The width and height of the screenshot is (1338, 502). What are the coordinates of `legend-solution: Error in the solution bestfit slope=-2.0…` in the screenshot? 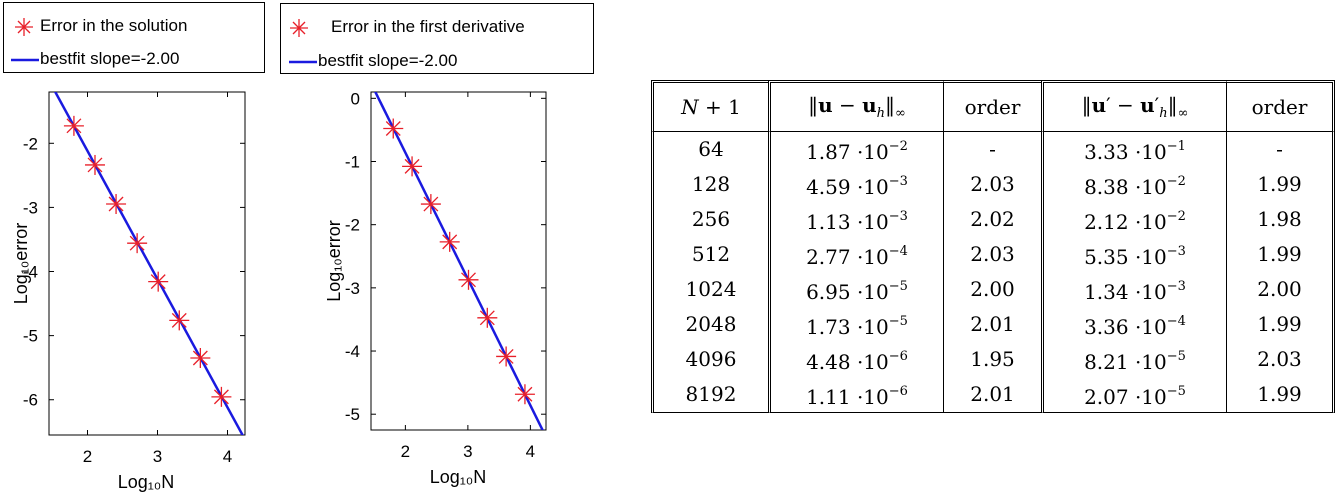 It's located at (134, 37).